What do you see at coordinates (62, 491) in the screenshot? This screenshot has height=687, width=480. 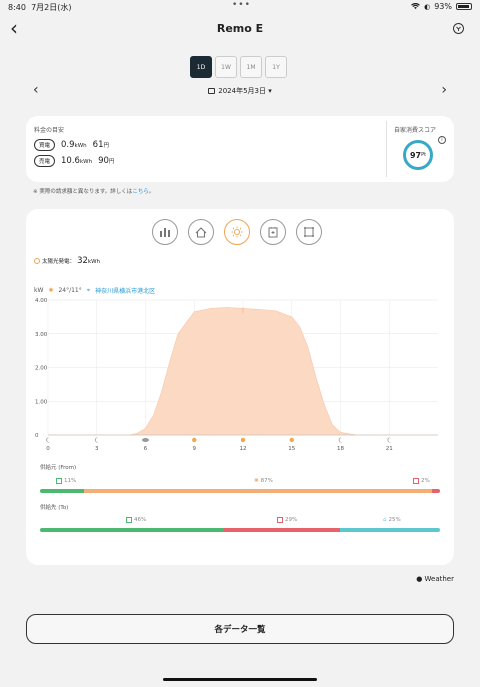 I see `from-battery-segment` at bounding box center [62, 491].